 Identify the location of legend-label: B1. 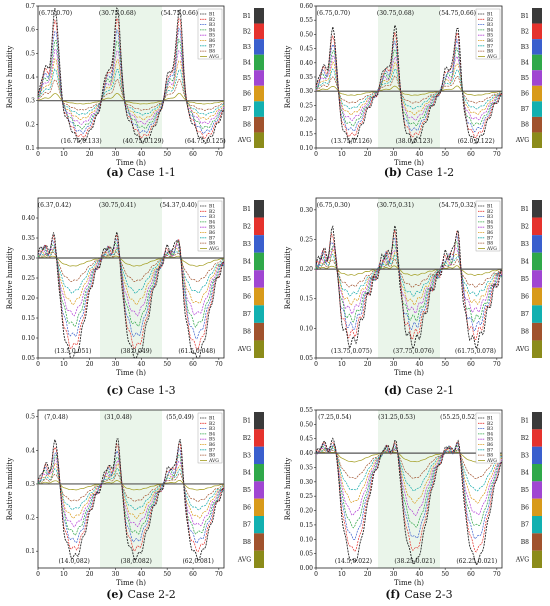
(490, 207).